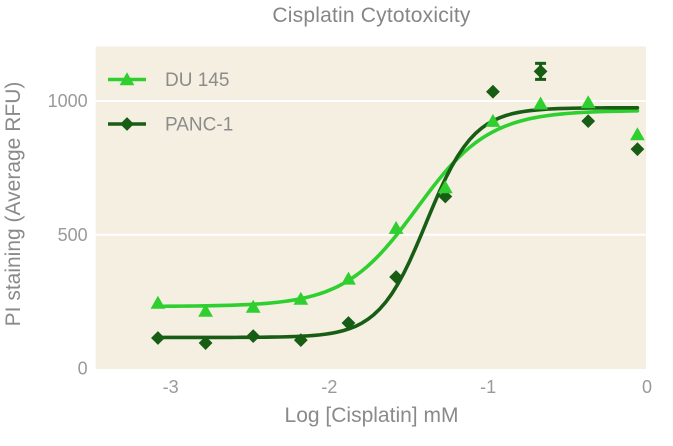 This screenshot has height=446, width=673. I want to click on x-axis-title: Log [Cisplatin] mM, so click(371, 415).